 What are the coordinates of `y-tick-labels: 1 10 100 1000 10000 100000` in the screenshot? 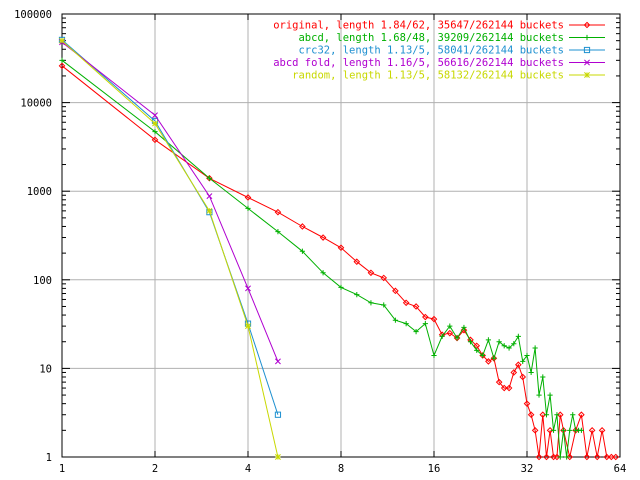 It's located at (33, 236).